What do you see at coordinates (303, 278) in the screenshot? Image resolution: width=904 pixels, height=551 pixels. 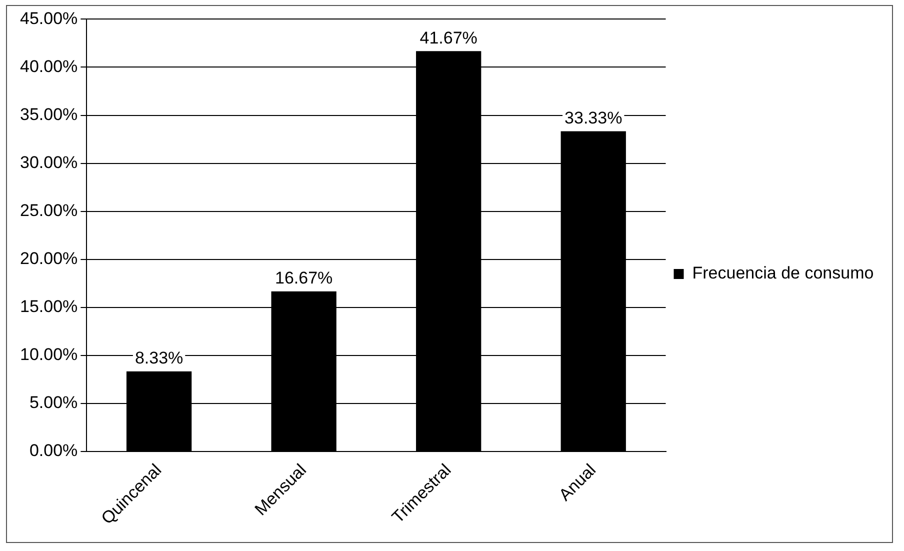 I see `data-label: 16.67%` at bounding box center [303, 278].